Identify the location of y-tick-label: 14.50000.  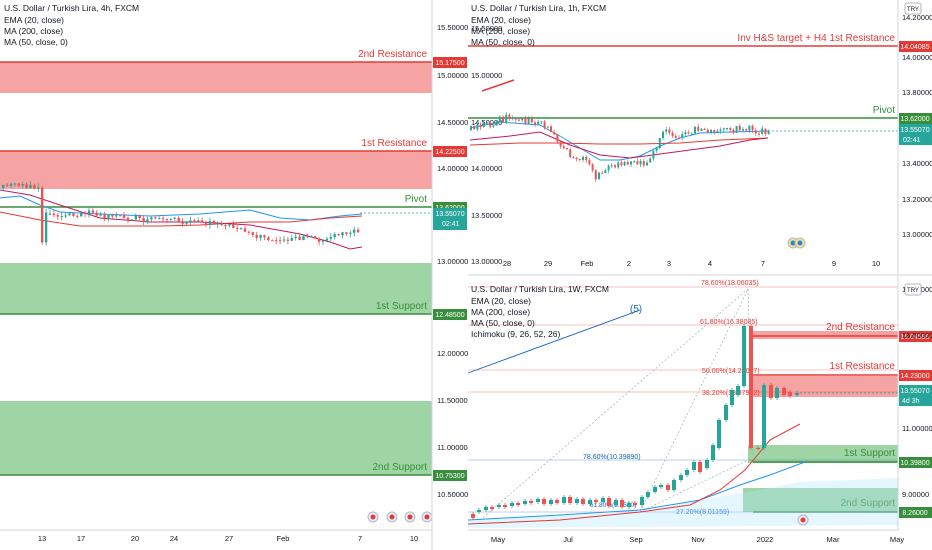
(452, 122).